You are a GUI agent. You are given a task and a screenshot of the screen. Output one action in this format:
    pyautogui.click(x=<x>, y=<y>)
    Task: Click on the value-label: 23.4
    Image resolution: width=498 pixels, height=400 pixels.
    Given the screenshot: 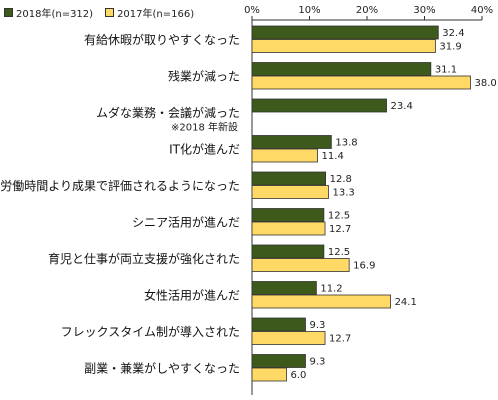 What is the action you would take?
    pyautogui.click(x=402, y=106)
    